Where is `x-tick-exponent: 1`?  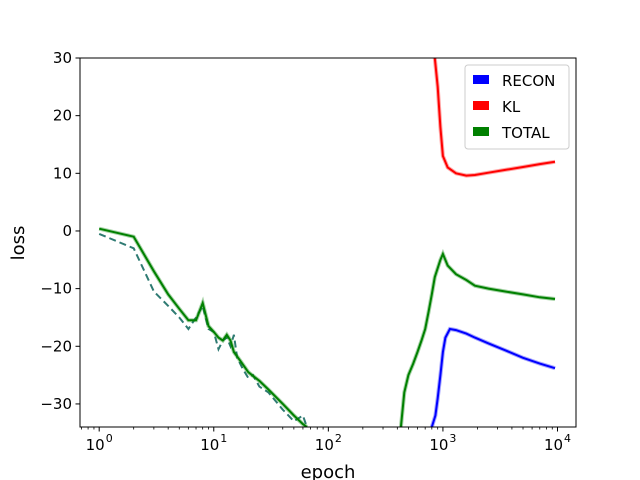
x-tick-exponent: 1 is located at coordinates (223, 438).